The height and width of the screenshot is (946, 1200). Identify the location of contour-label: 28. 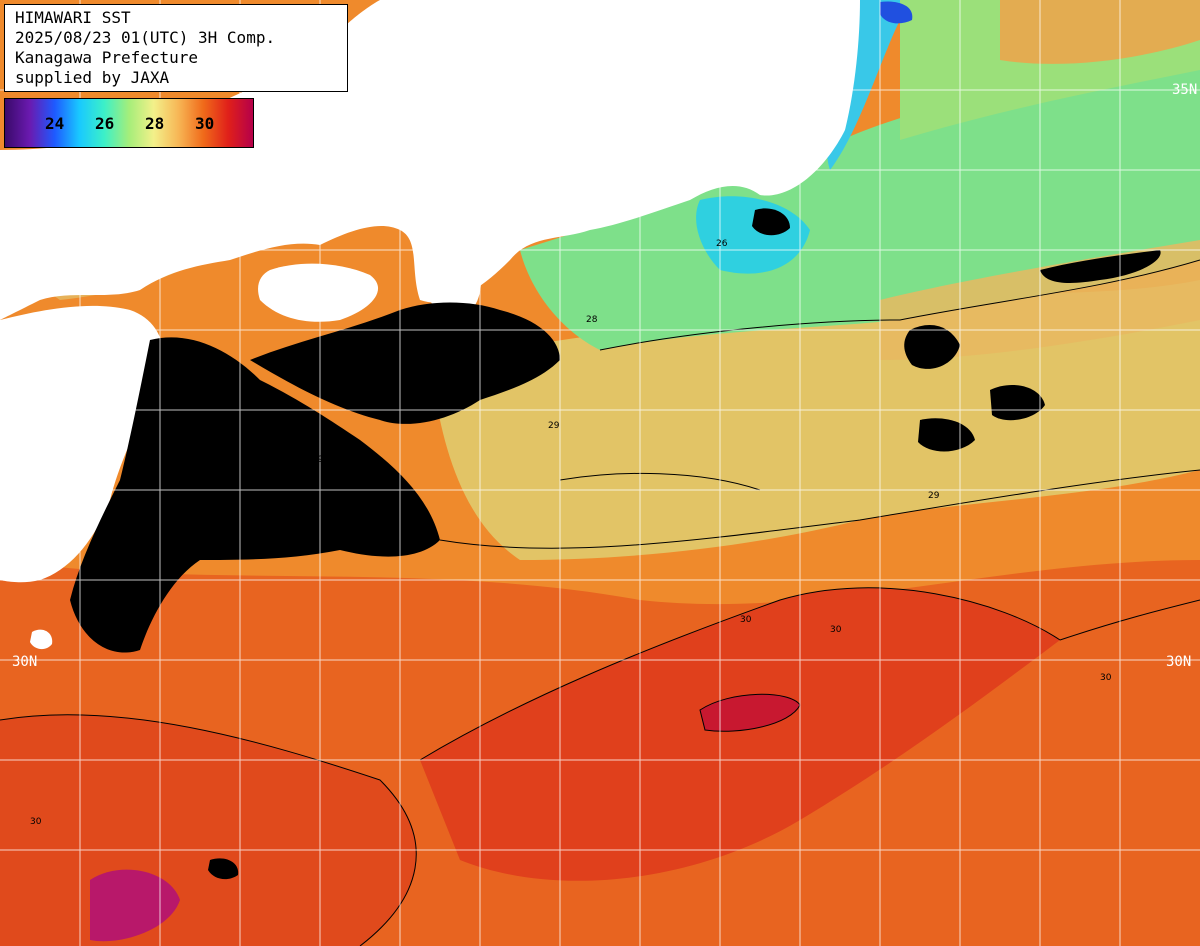
(592, 320).